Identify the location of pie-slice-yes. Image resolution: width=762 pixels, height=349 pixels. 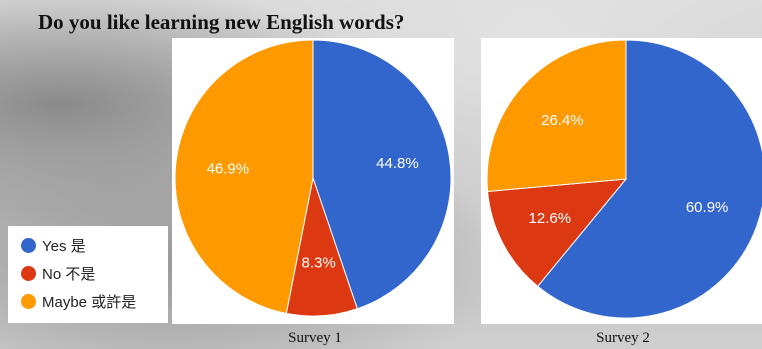
(382, 174).